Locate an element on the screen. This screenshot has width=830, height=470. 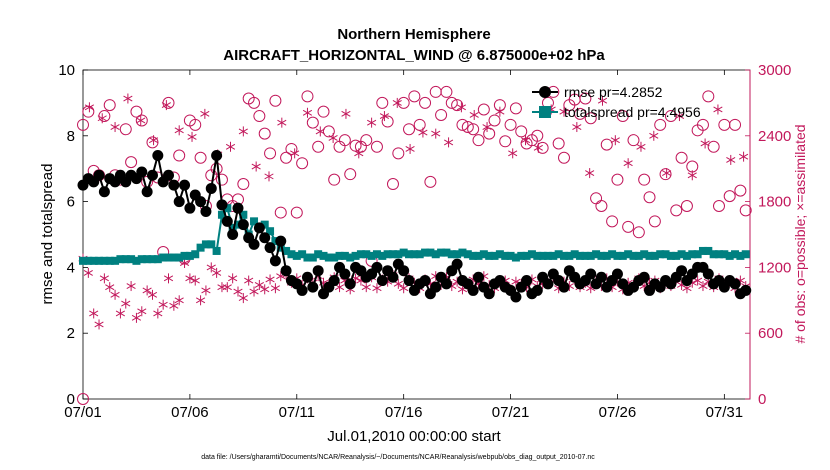
x-tick-label: 07/26 is located at coordinates (618, 412).